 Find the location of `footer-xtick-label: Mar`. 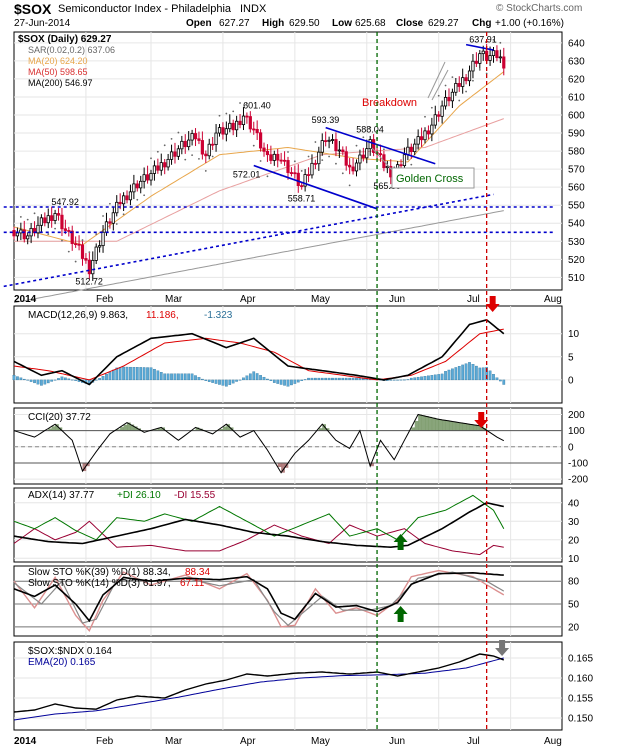

footer-xtick-label: Mar is located at coordinates (174, 741).